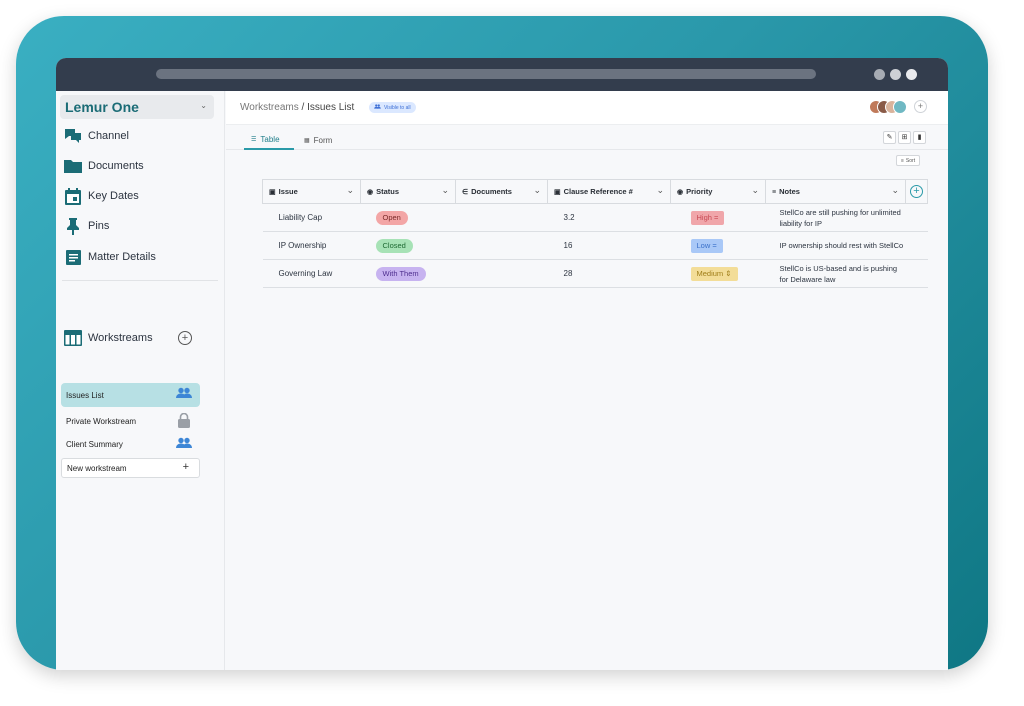 The width and height of the screenshot is (1024, 706). I want to click on priority-badge: Medium ⇕, so click(714, 273).